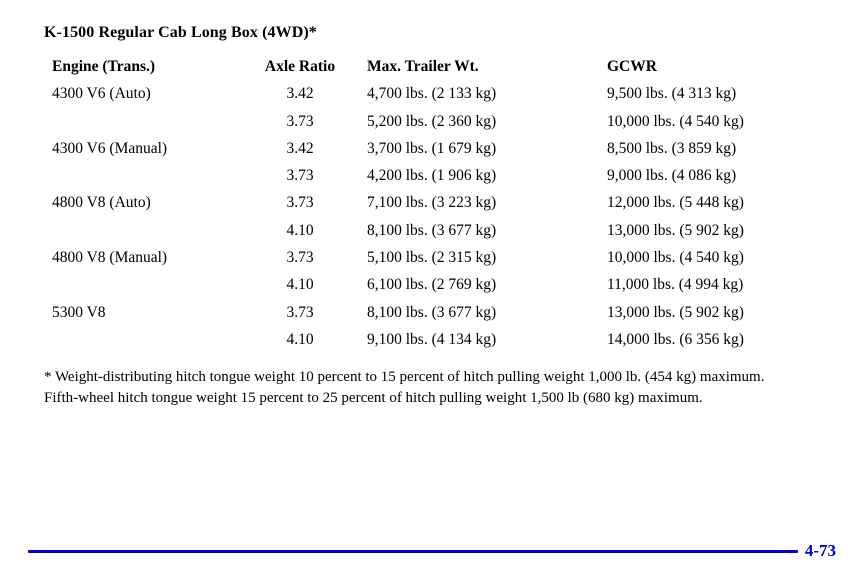 This screenshot has width=848, height=565. I want to click on max-trailer-cell: 5,100 lbs. (2 315 kg), so click(432, 258).